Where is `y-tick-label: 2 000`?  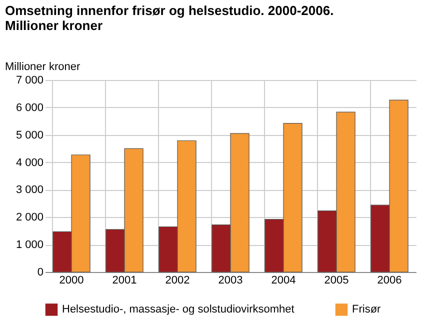
y-tick-label: 2 000 is located at coordinates (30, 218).